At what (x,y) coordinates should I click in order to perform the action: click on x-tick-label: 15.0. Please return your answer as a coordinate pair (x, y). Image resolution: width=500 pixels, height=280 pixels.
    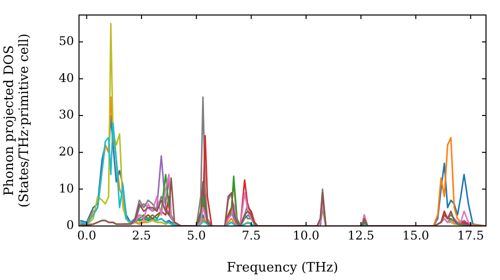
    Looking at the image, I should click on (416, 235).